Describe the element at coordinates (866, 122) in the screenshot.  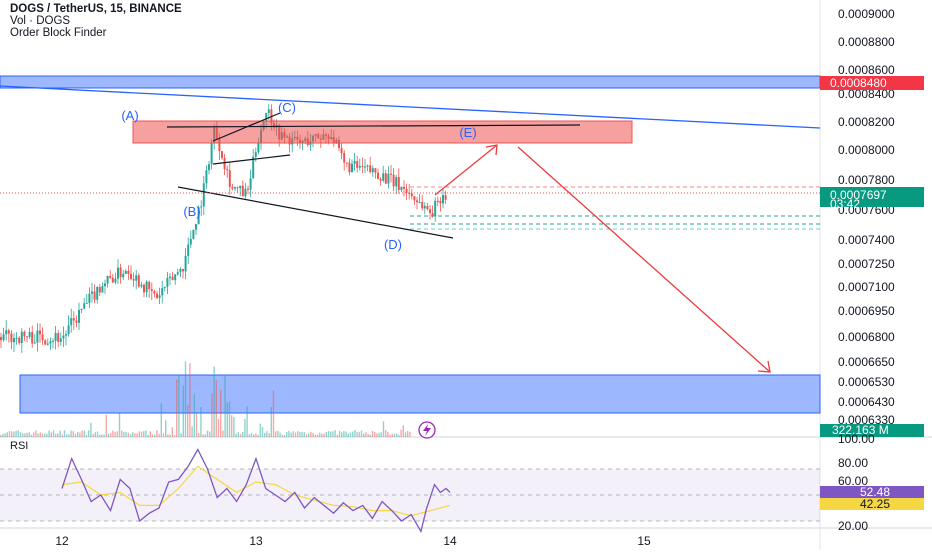
I see `price-tick-label: 0.0008200` at that location.